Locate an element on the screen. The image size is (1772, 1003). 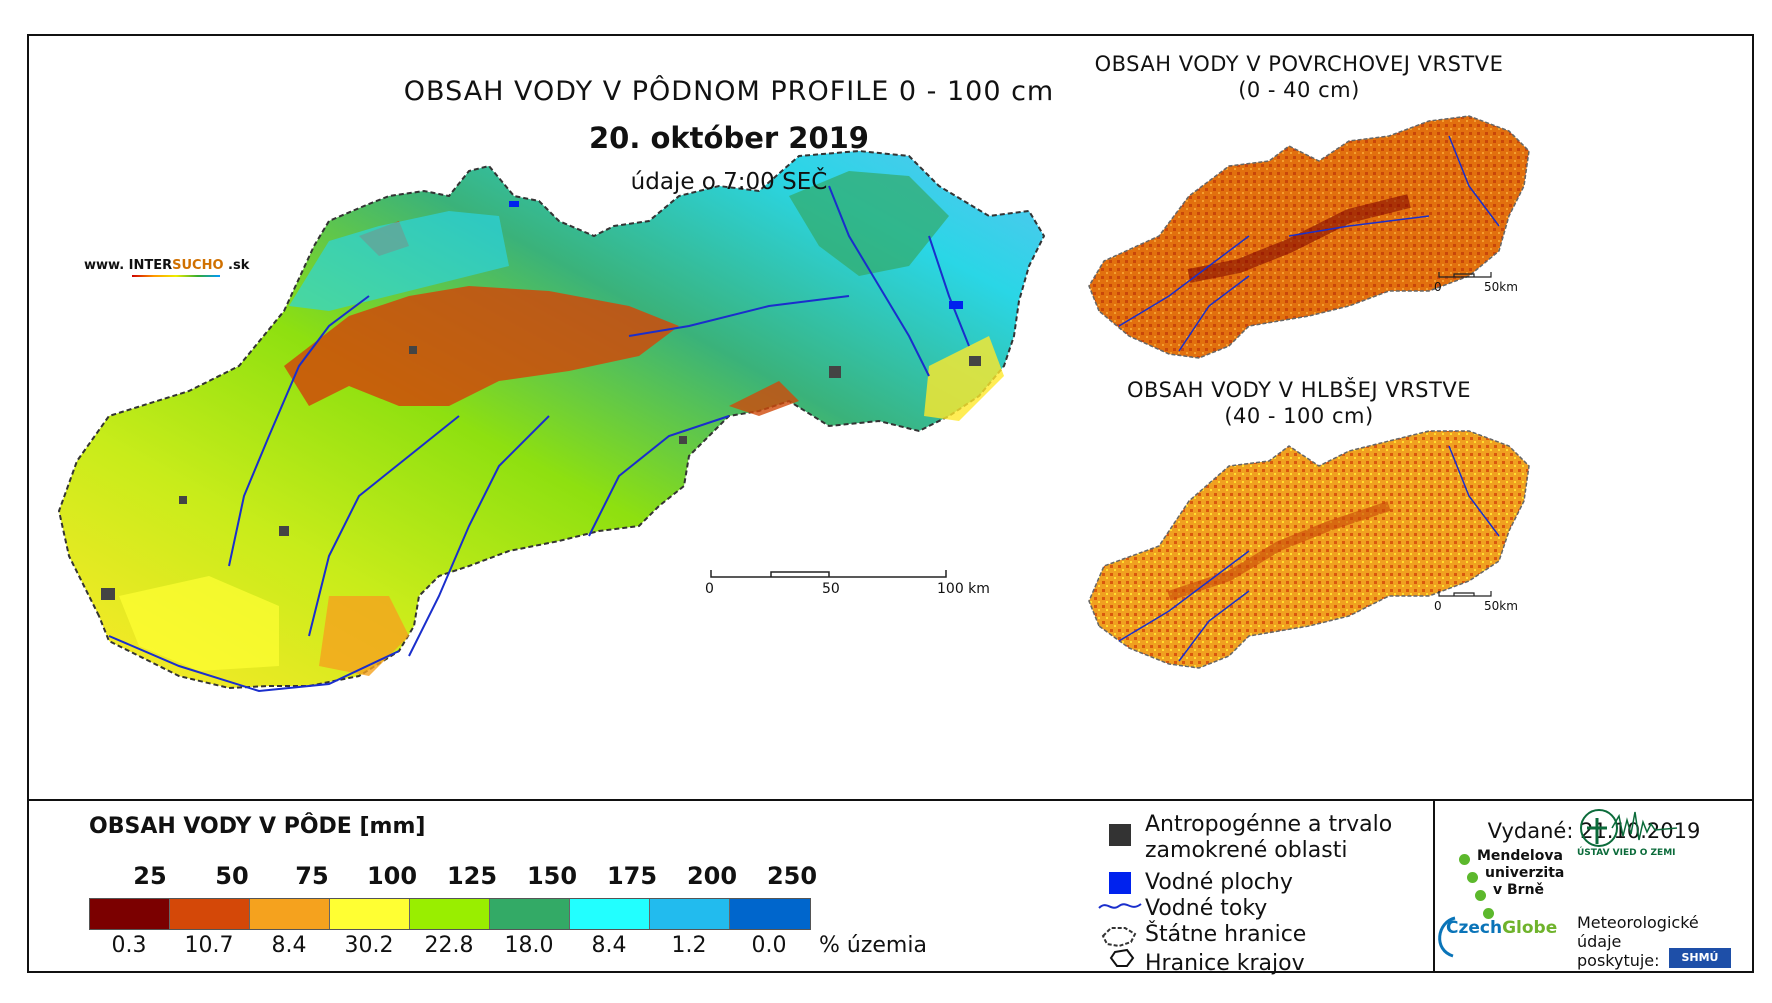
uvz-seismograph-icon is located at coordinates (1629, 828).